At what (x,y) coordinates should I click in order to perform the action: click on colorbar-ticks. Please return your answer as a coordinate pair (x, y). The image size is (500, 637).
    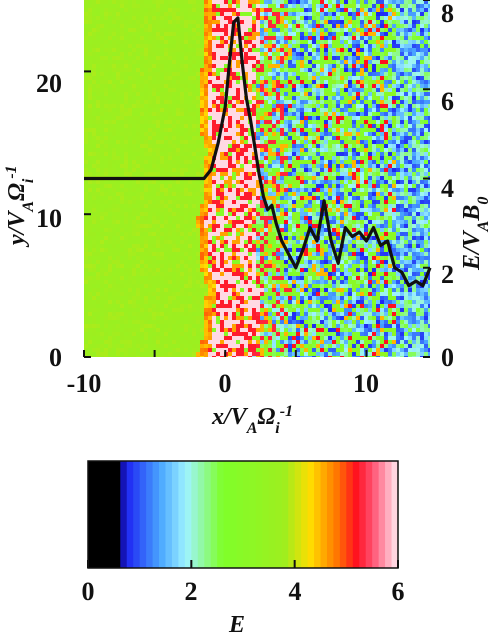
    Looking at the image, I should click on (243, 564).